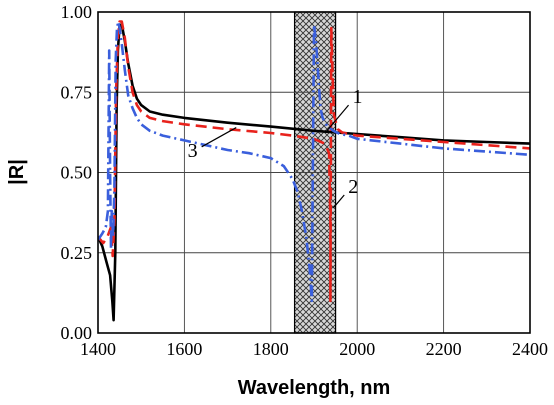 This screenshot has width=554, height=405. What do you see at coordinates (358, 97) in the screenshot?
I see `annotation-label-1: 1` at bounding box center [358, 97].